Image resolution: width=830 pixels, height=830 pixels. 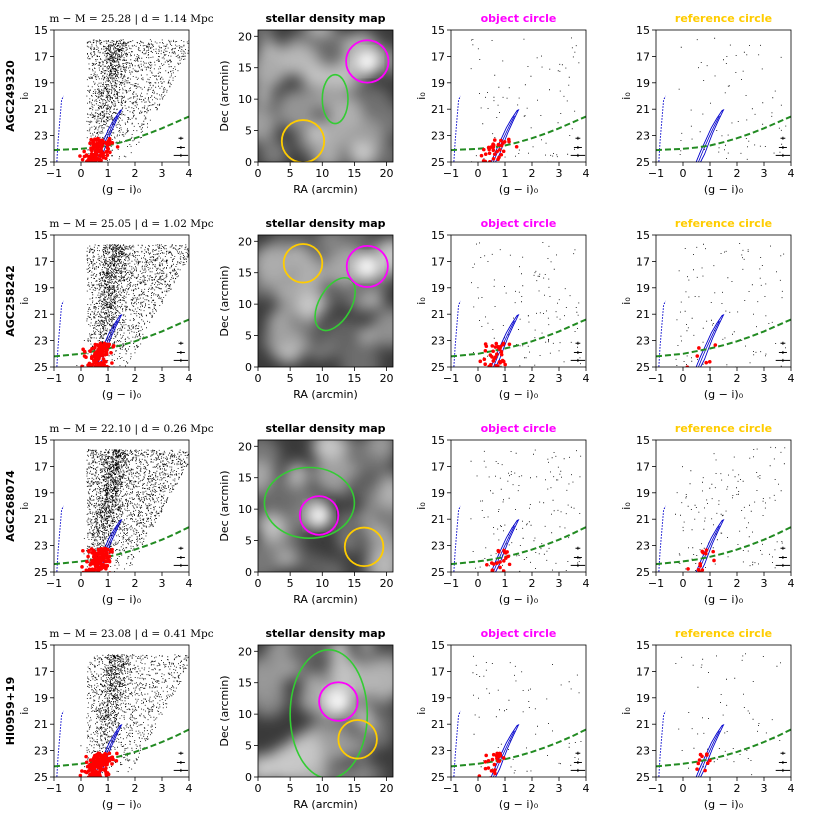 What do you see at coordinates (131, 19) in the screenshot?
I see `row-header: m − M = 25.28 | d = 1.14 Mpc` at bounding box center [131, 19].